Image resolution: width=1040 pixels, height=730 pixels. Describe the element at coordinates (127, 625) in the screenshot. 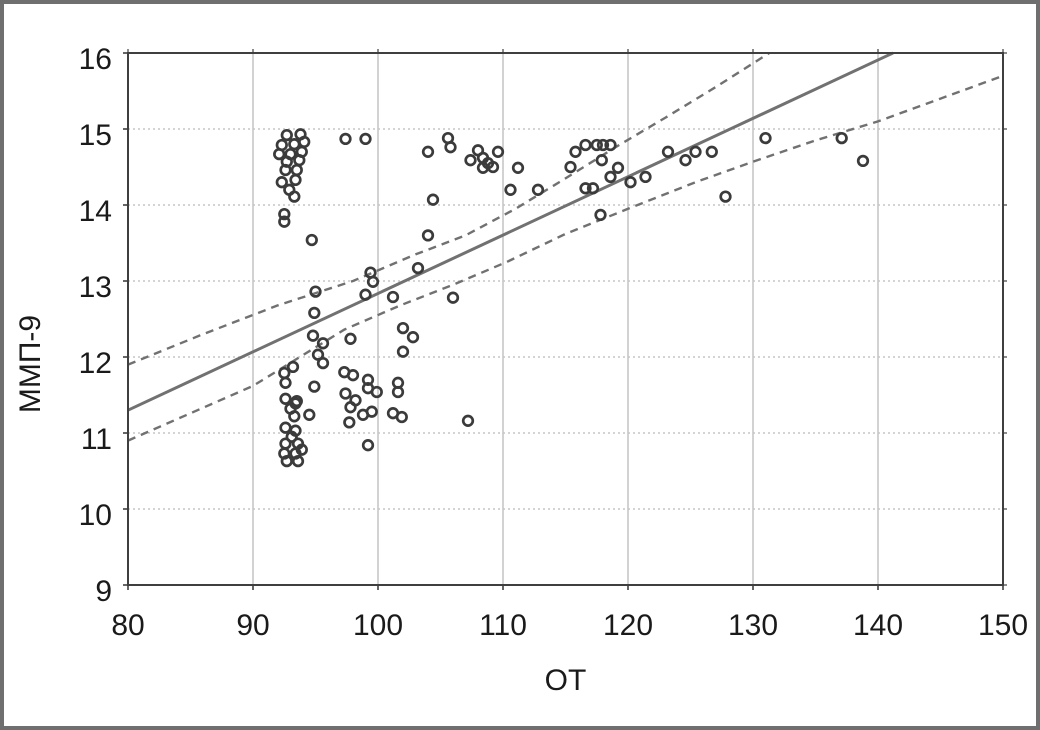

I see `x-tick-label: 80` at that location.